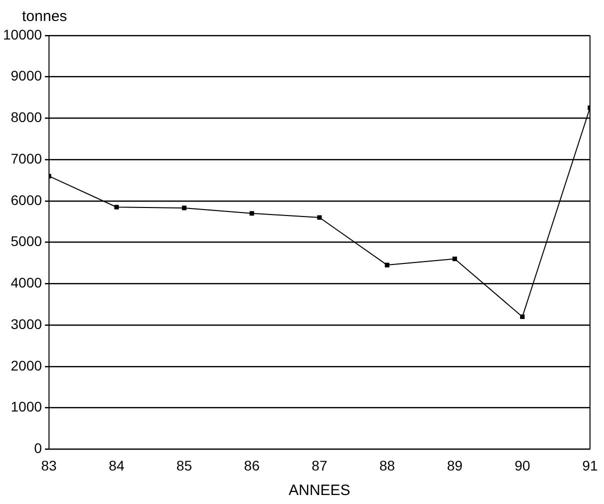  Describe the element at coordinates (320, 465) in the screenshot. I see `x-tick-label: 87` at that location.